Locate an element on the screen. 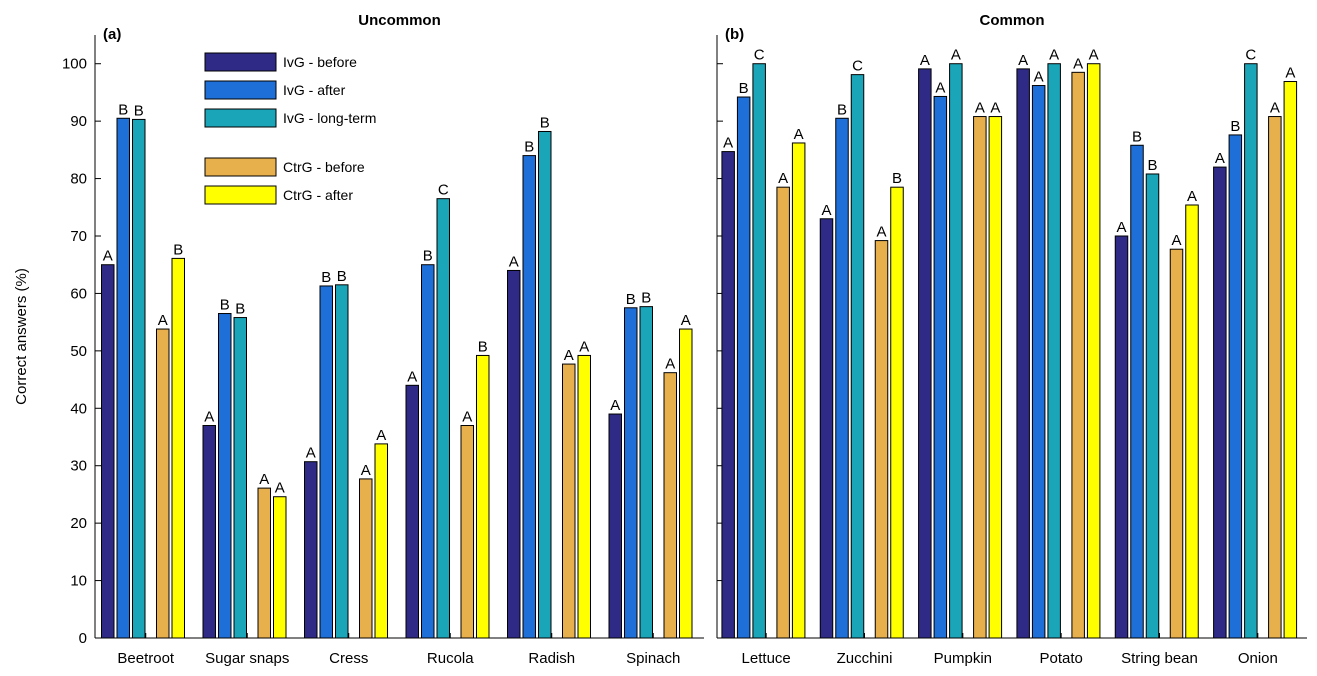 This screenshot has height=676, width=1317. y-tick-label: 70 is located at coordinates (78, 236).